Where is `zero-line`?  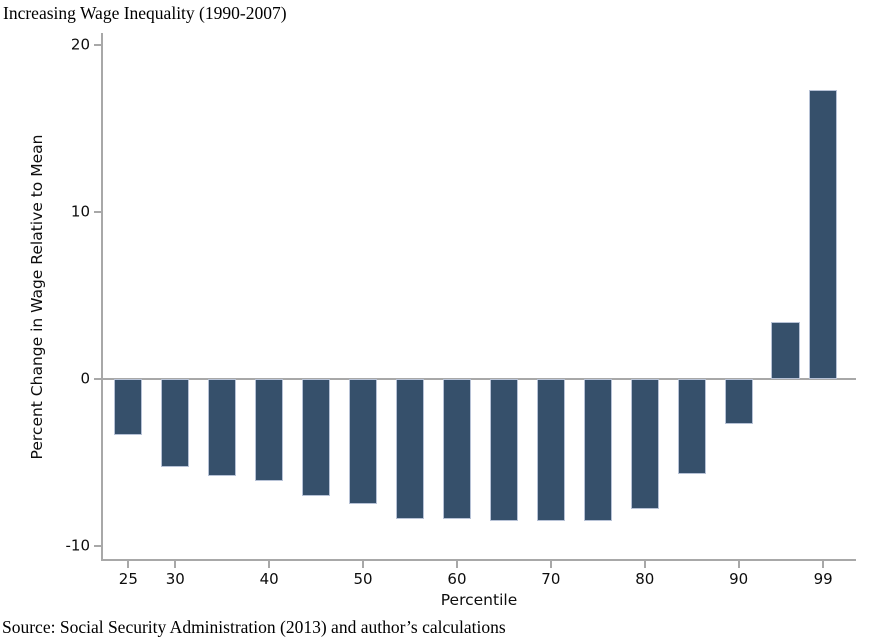 zero-line is located at coordinates (479, 378).